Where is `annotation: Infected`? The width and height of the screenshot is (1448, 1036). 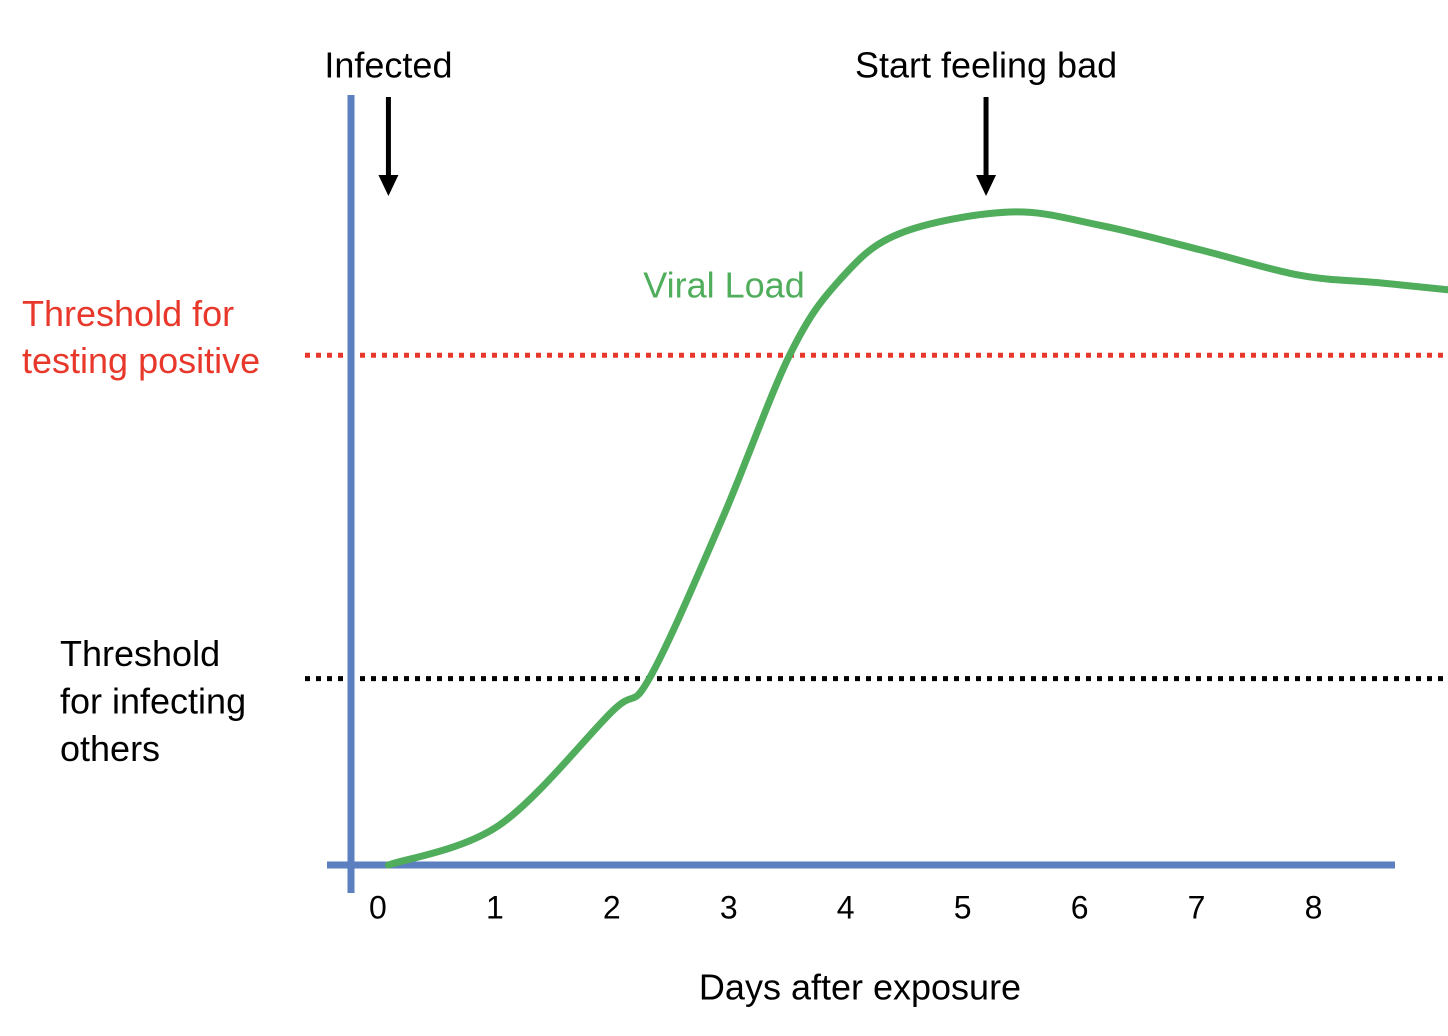
annotation: Infected is located at coordinates (388, 65).